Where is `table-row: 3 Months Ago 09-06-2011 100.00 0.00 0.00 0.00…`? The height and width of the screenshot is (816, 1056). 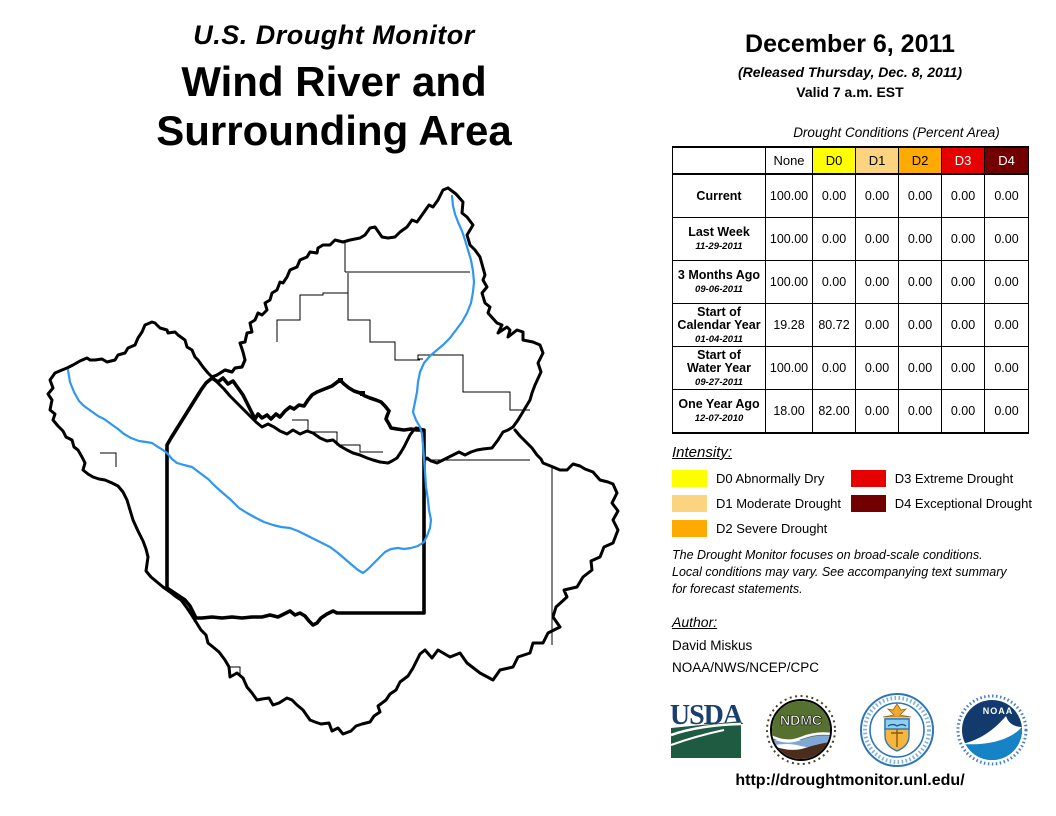 table-row: 3 Months Ago 09-06-2011 100.00 0.00 0.00 0.00… is located at coordinates (850, 282).